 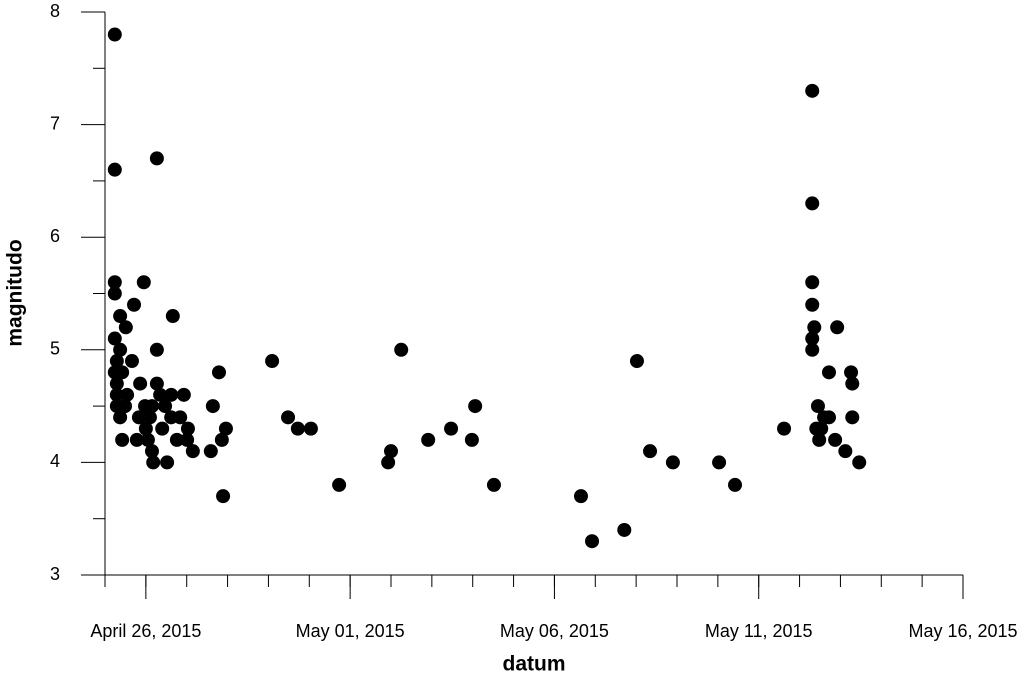 What do you see at coordinates (55, 574) in the screenshot?
I see `y-tick-label: 3` at bounding box center [55, 574].